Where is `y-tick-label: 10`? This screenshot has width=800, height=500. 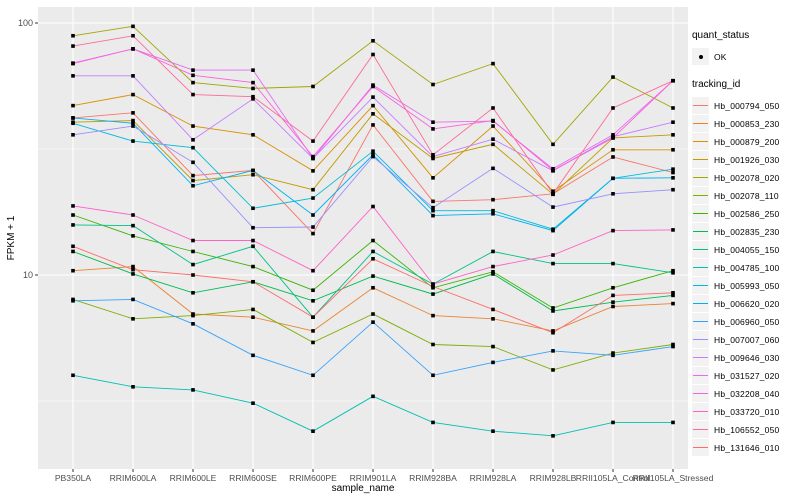
y-tick-label: 10 is located at coordinates (28, 275).